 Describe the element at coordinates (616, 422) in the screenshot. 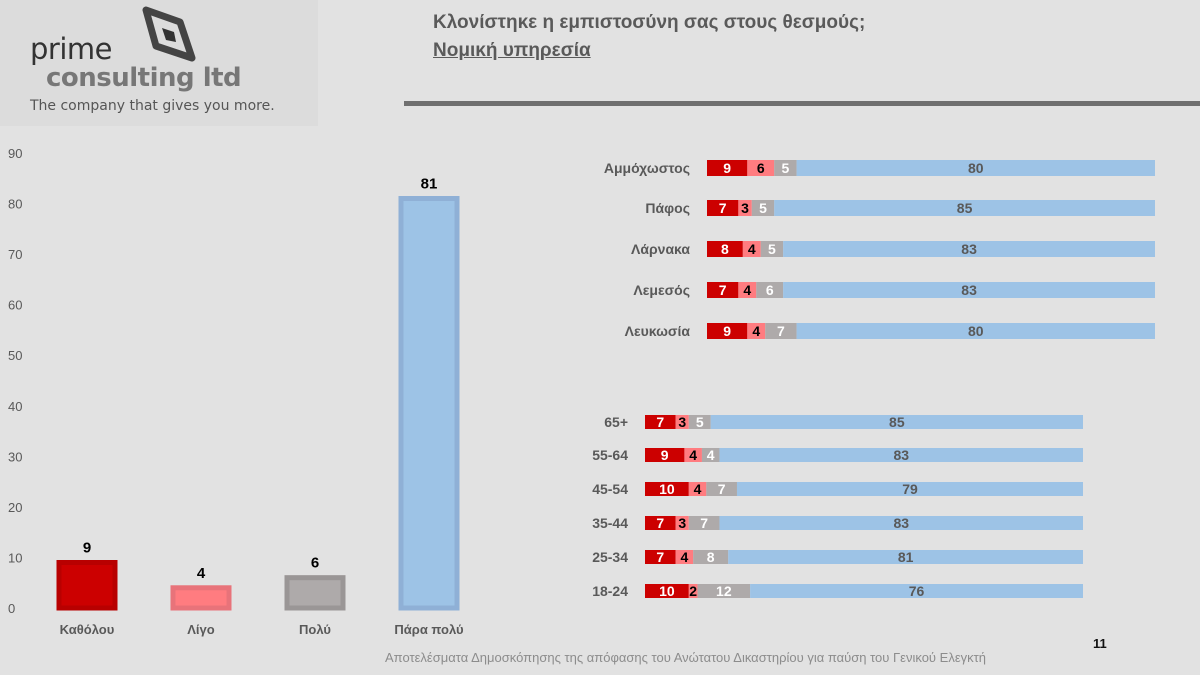

I see `row-category-label: 65+` at that location.